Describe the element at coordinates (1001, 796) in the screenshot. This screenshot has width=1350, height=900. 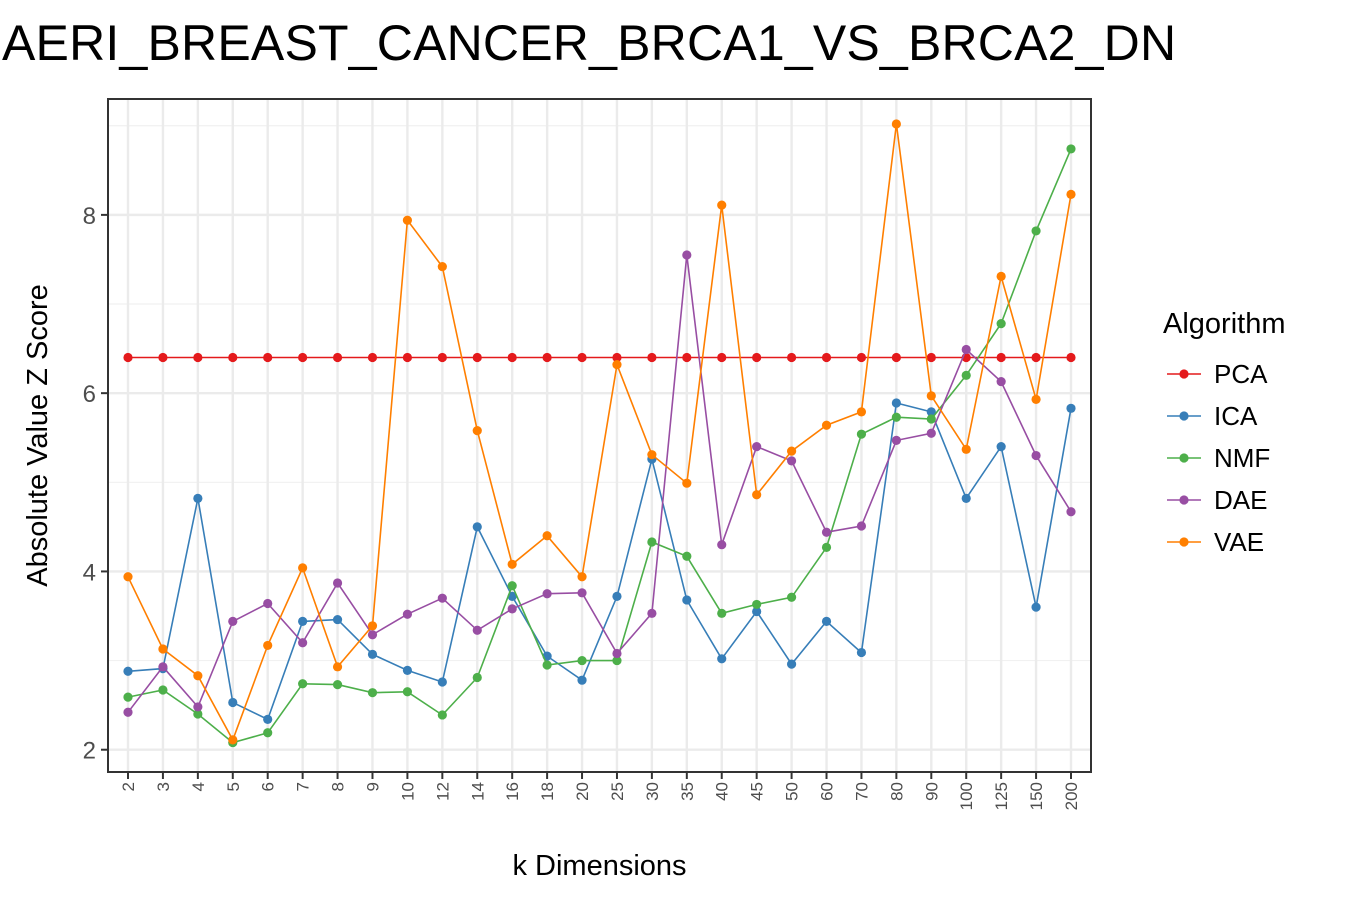
I see `x-tick-label: 125` at that location.